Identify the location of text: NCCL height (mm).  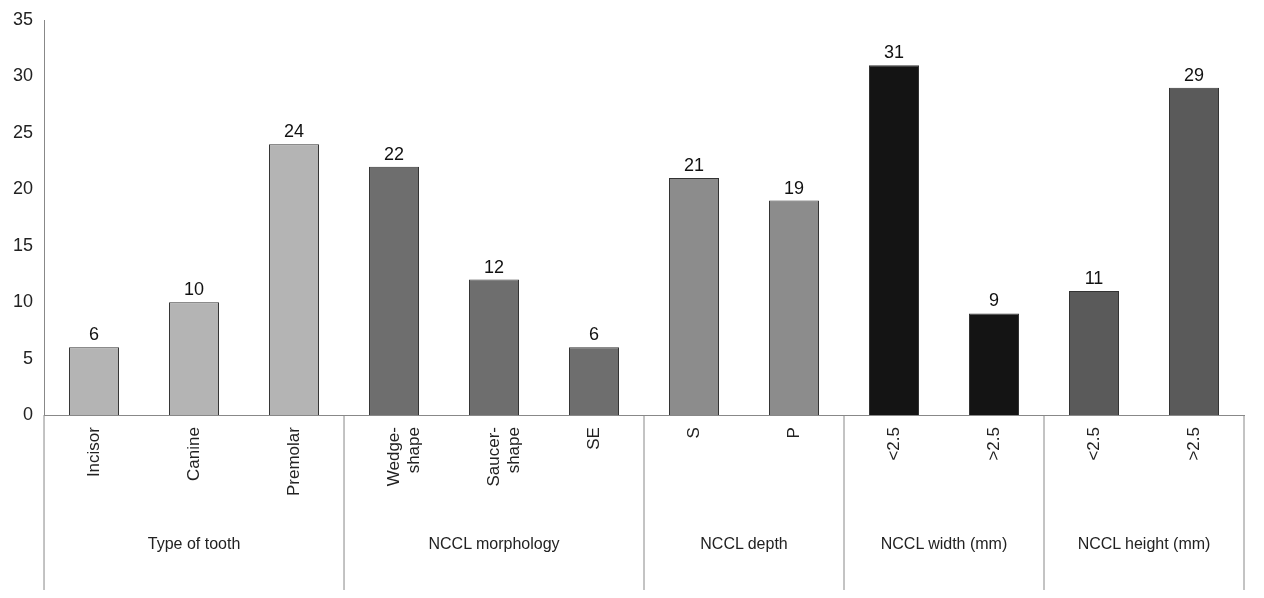
(1144, 544).